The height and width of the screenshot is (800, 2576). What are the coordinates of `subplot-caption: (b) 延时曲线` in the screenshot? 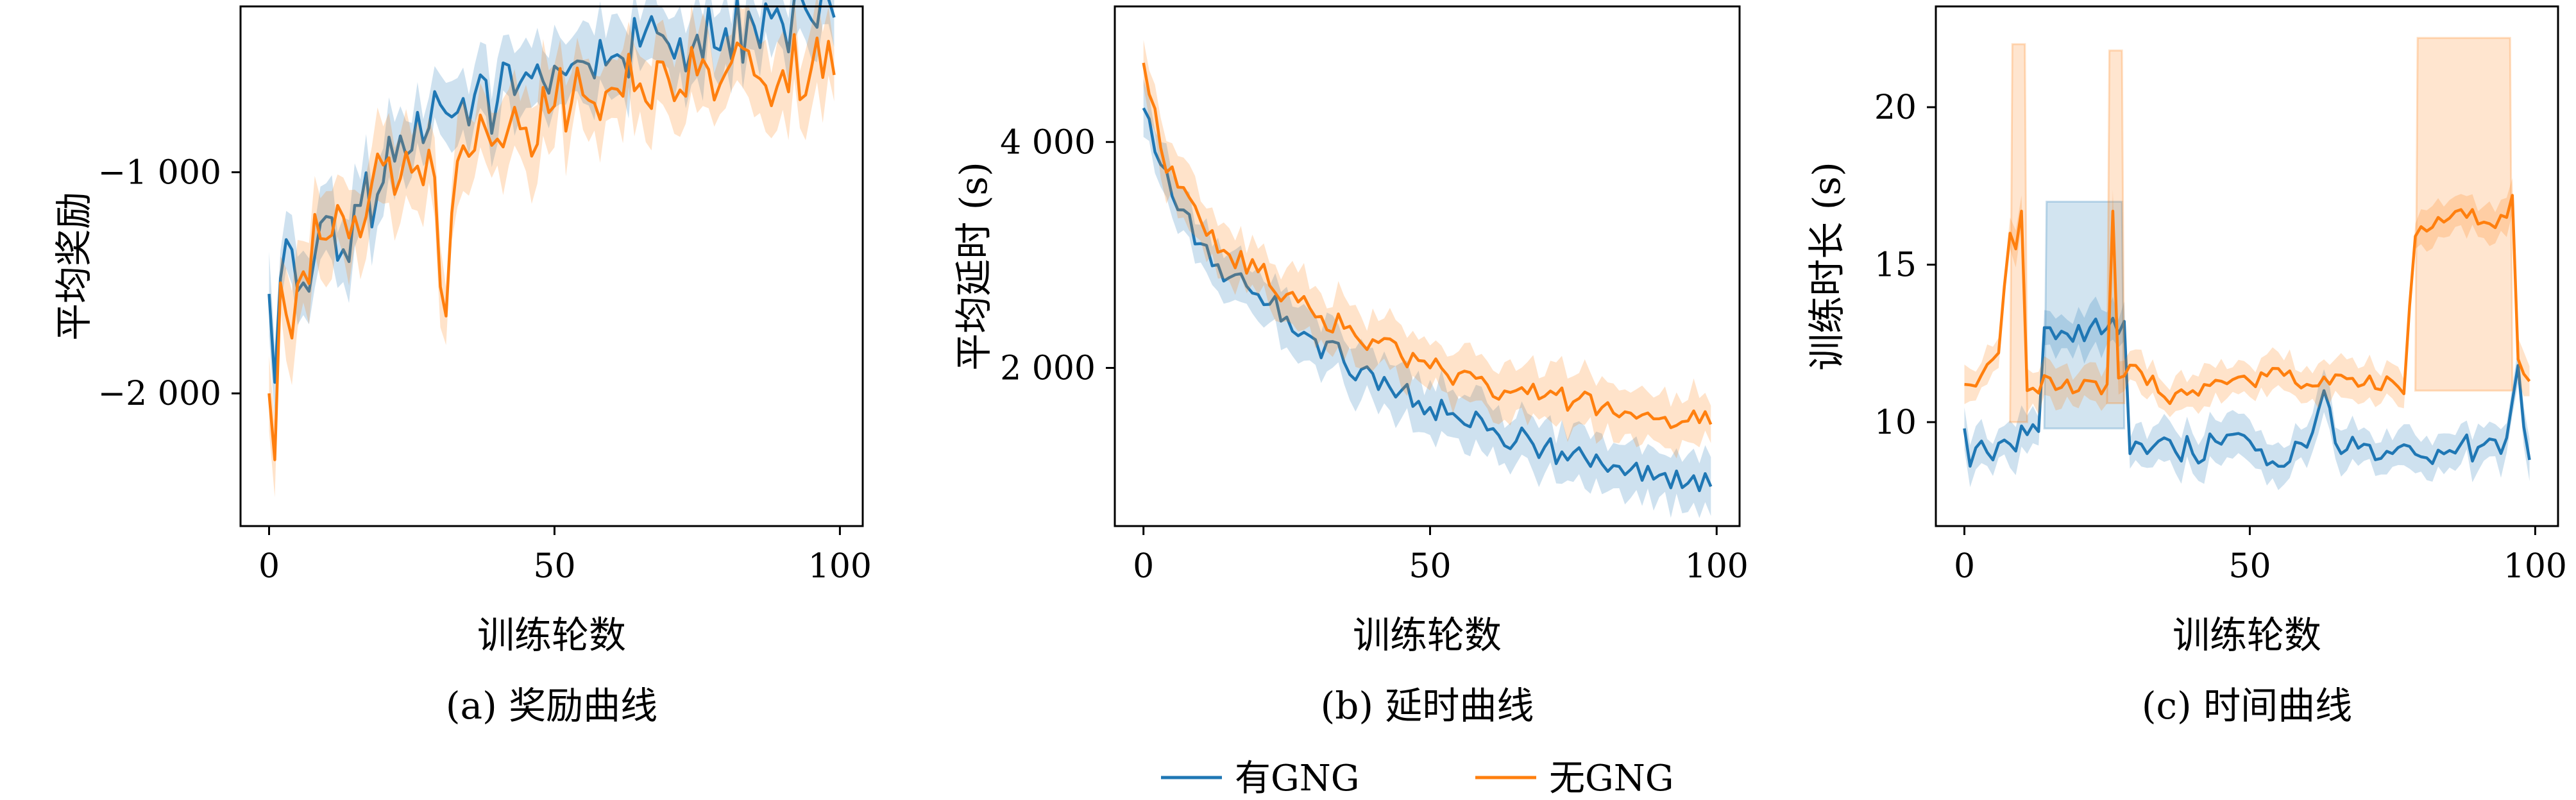 It's located at (1427, 706).